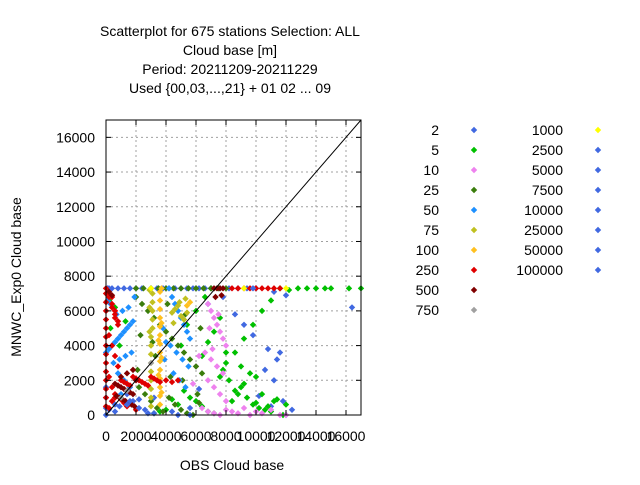 This screenshot has height=485, width=640. What do you see at coordinates (316, 436) in the screenshot?
I see `x-tick-label: 14000` at bounding box center [316, 436].